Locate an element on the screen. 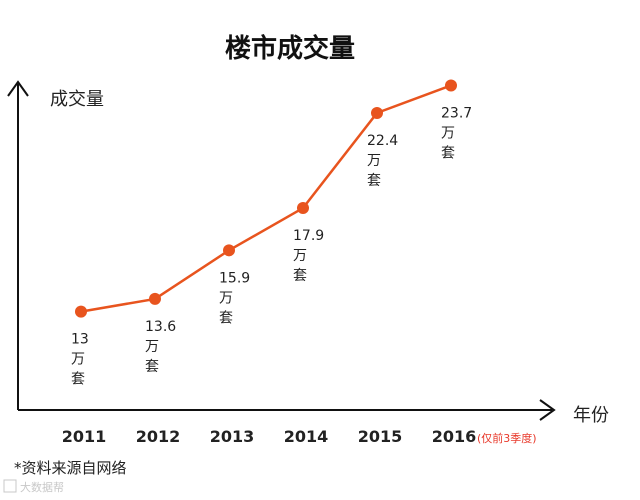  data-label-2016: 23.7 万套 is located at coordinates (456, 133).